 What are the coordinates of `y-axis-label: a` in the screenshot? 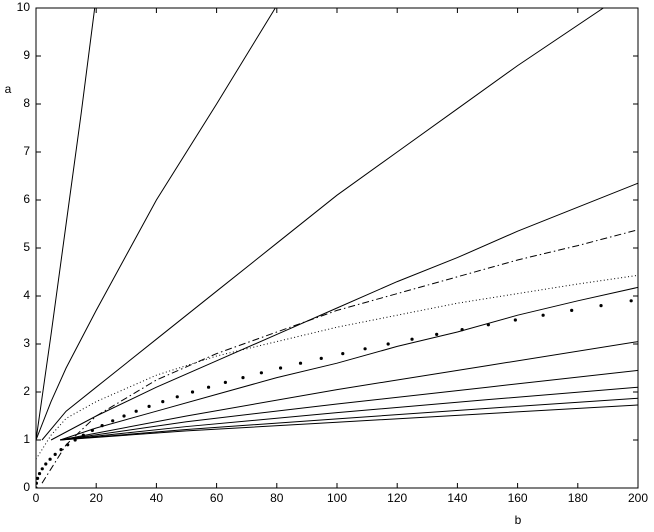 It's located at (8, 89).